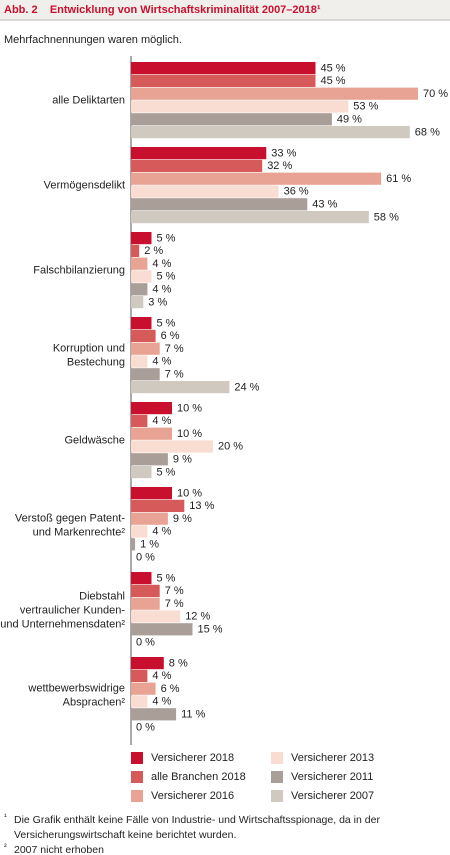  I want to click on value-label: 3 %, so click(157, 302).